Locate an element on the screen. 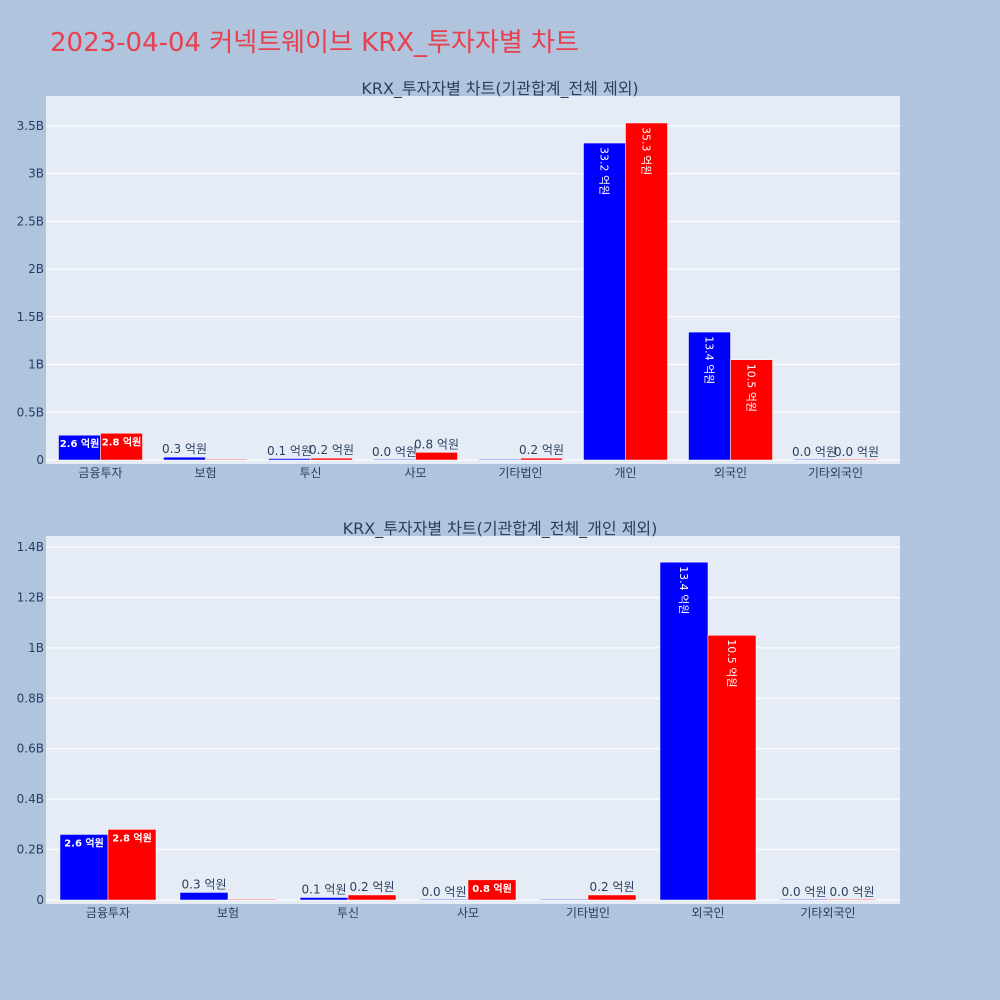 The width and height of the screenshot is (1000, 1000). y-tick-label: 1.2B is located at coordinates (30, 597).